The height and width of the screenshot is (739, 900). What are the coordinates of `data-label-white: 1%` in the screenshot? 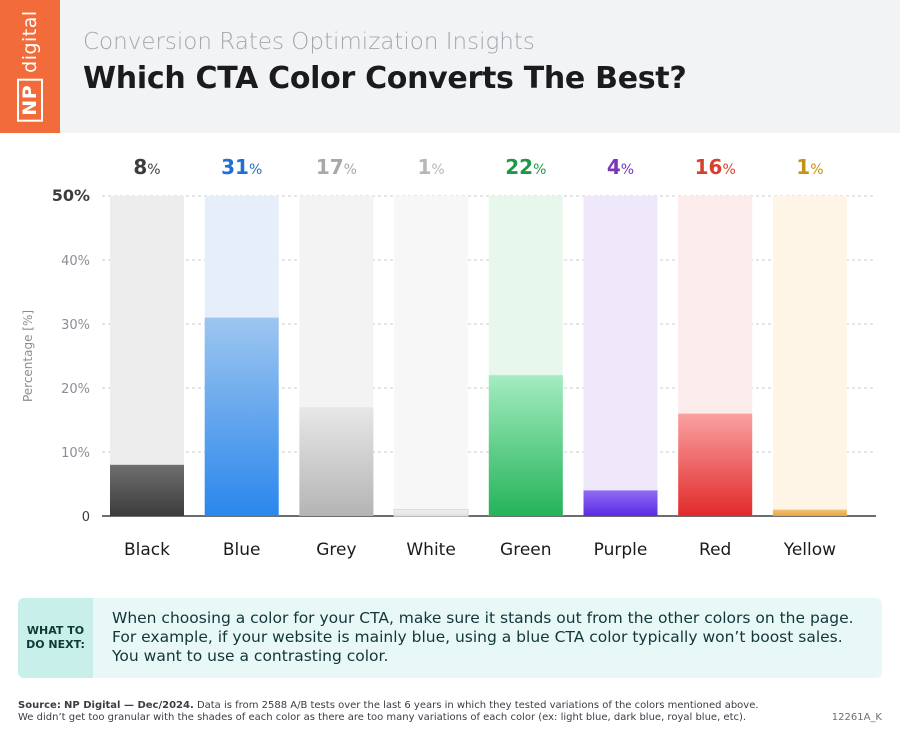 It's located at (430, 167).